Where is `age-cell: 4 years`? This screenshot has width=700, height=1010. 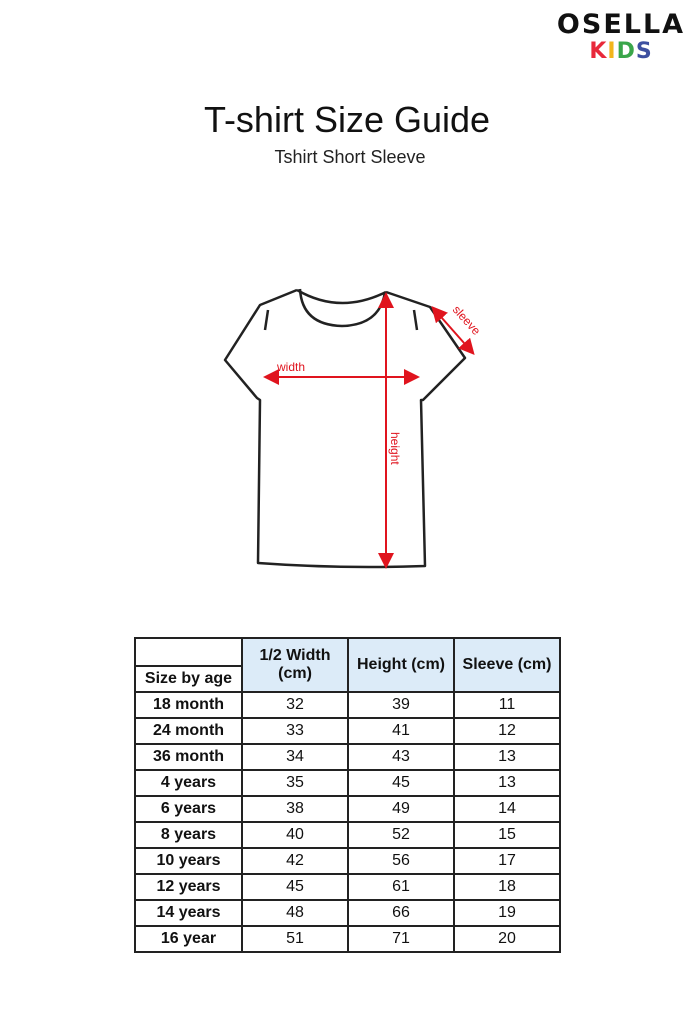
age-cell: 4 years is located at coordinates (188, 783).